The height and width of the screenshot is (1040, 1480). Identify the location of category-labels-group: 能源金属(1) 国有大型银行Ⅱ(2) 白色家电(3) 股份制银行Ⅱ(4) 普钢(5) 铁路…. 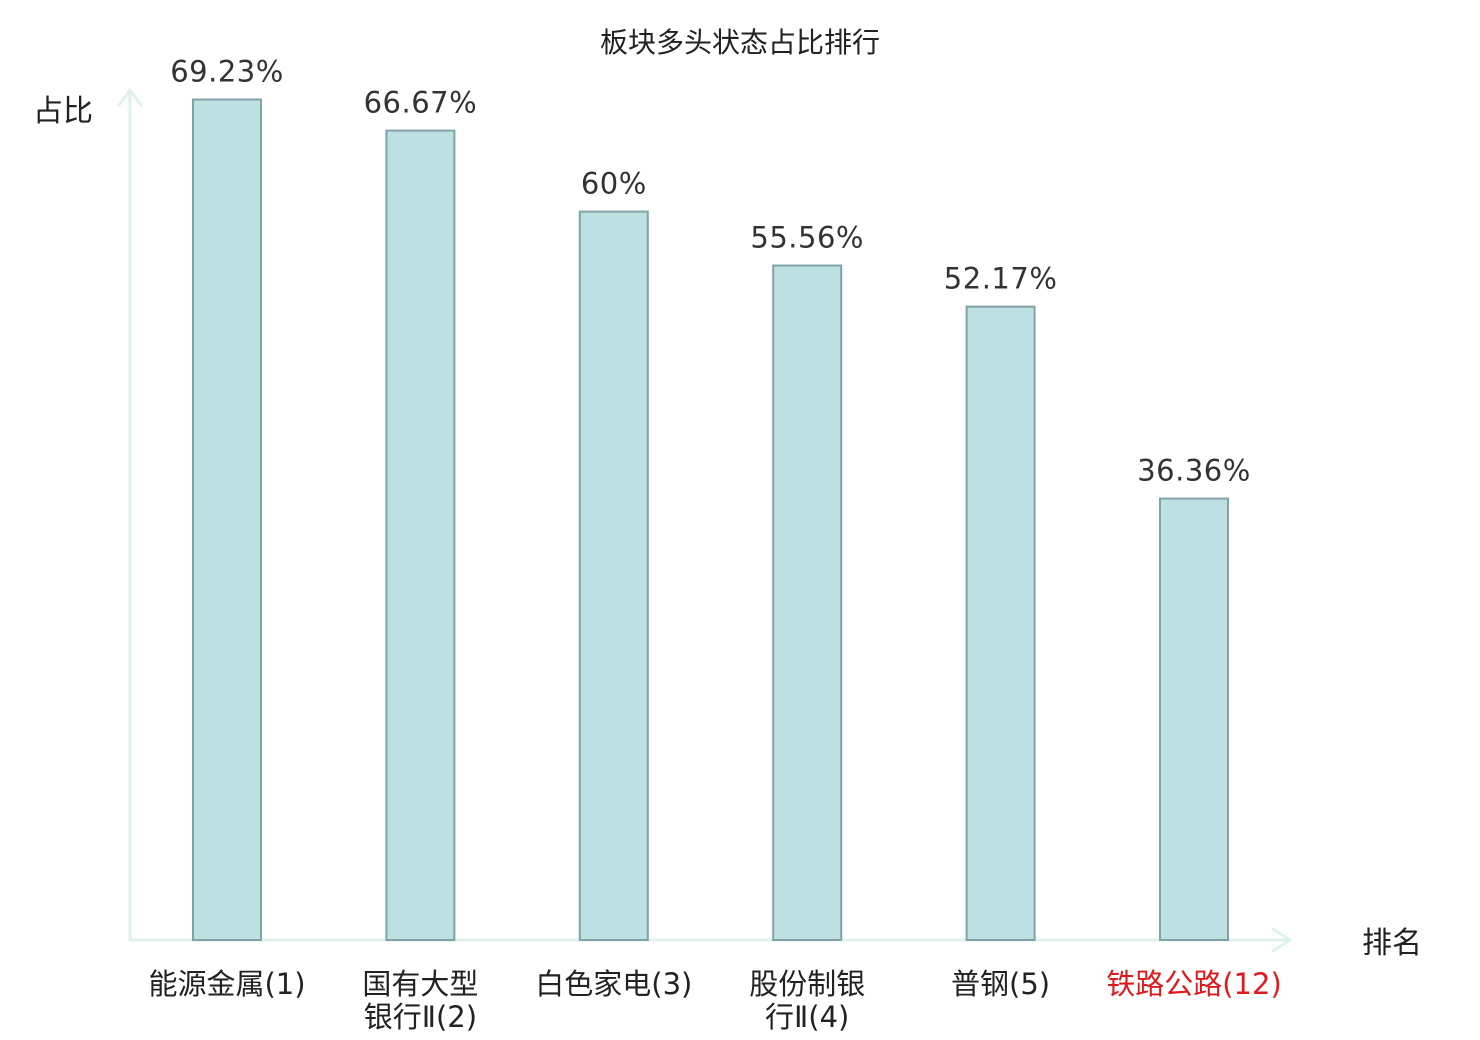
(714, 1000).